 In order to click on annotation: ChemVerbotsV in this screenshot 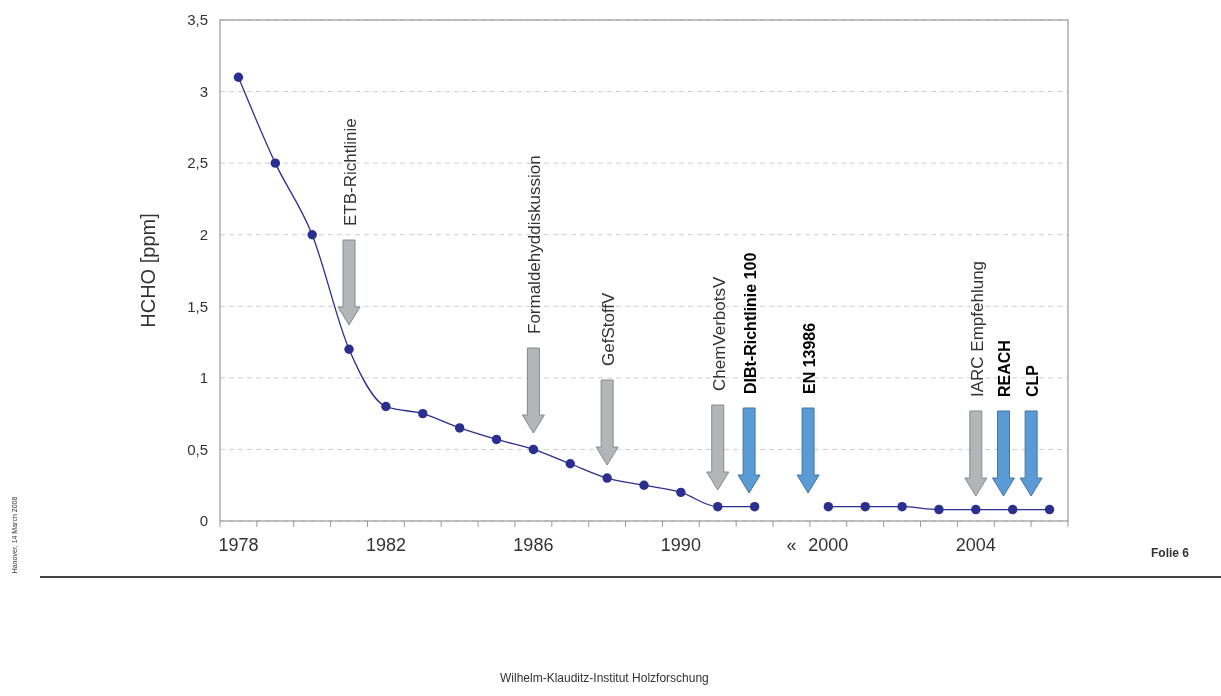, I will do `click(719, 333)`.